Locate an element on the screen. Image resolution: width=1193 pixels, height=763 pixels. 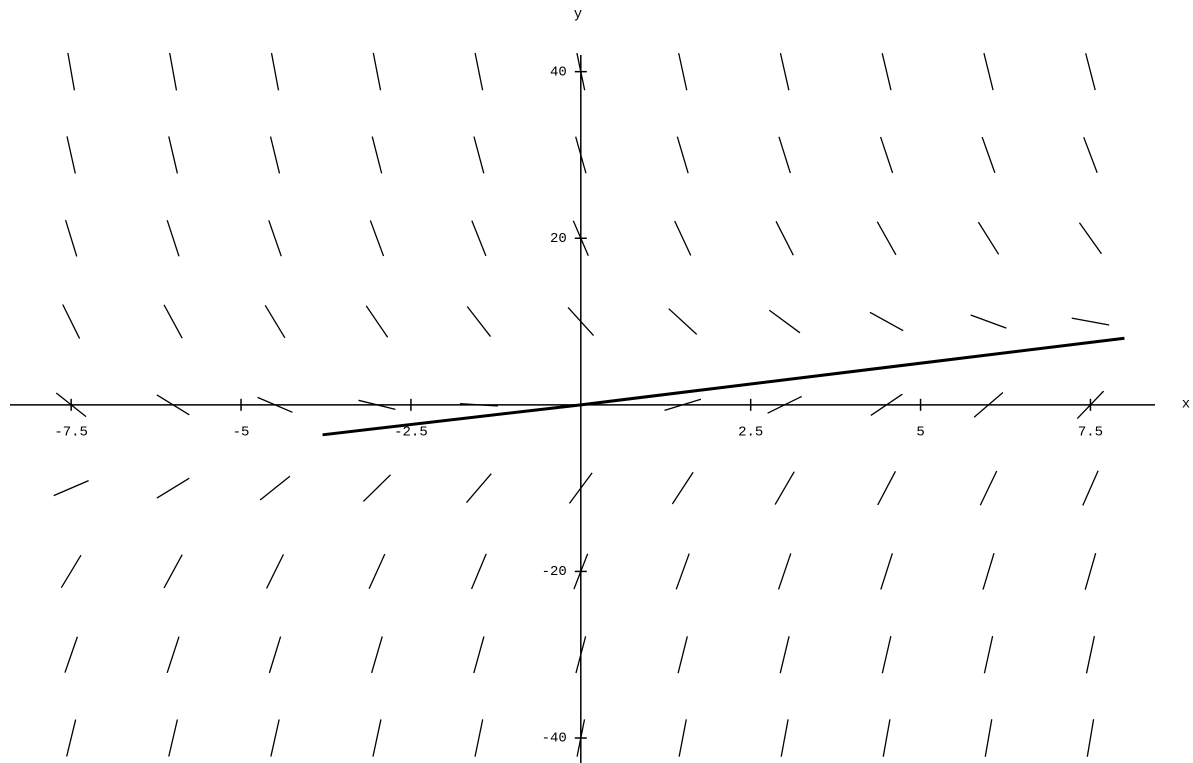
y-tick-label: -20 is located at coordinates (554, 572).